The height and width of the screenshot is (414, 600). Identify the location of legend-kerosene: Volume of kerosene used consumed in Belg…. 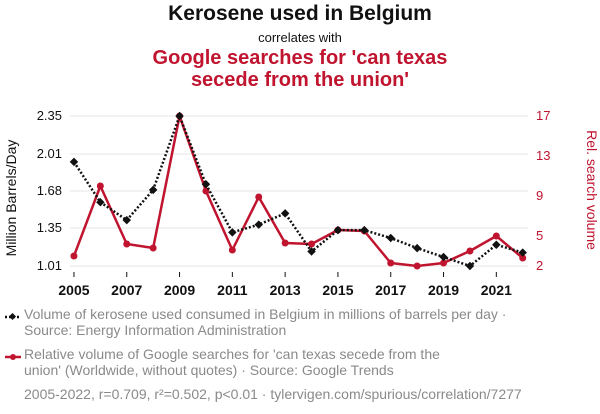
(304, 322).